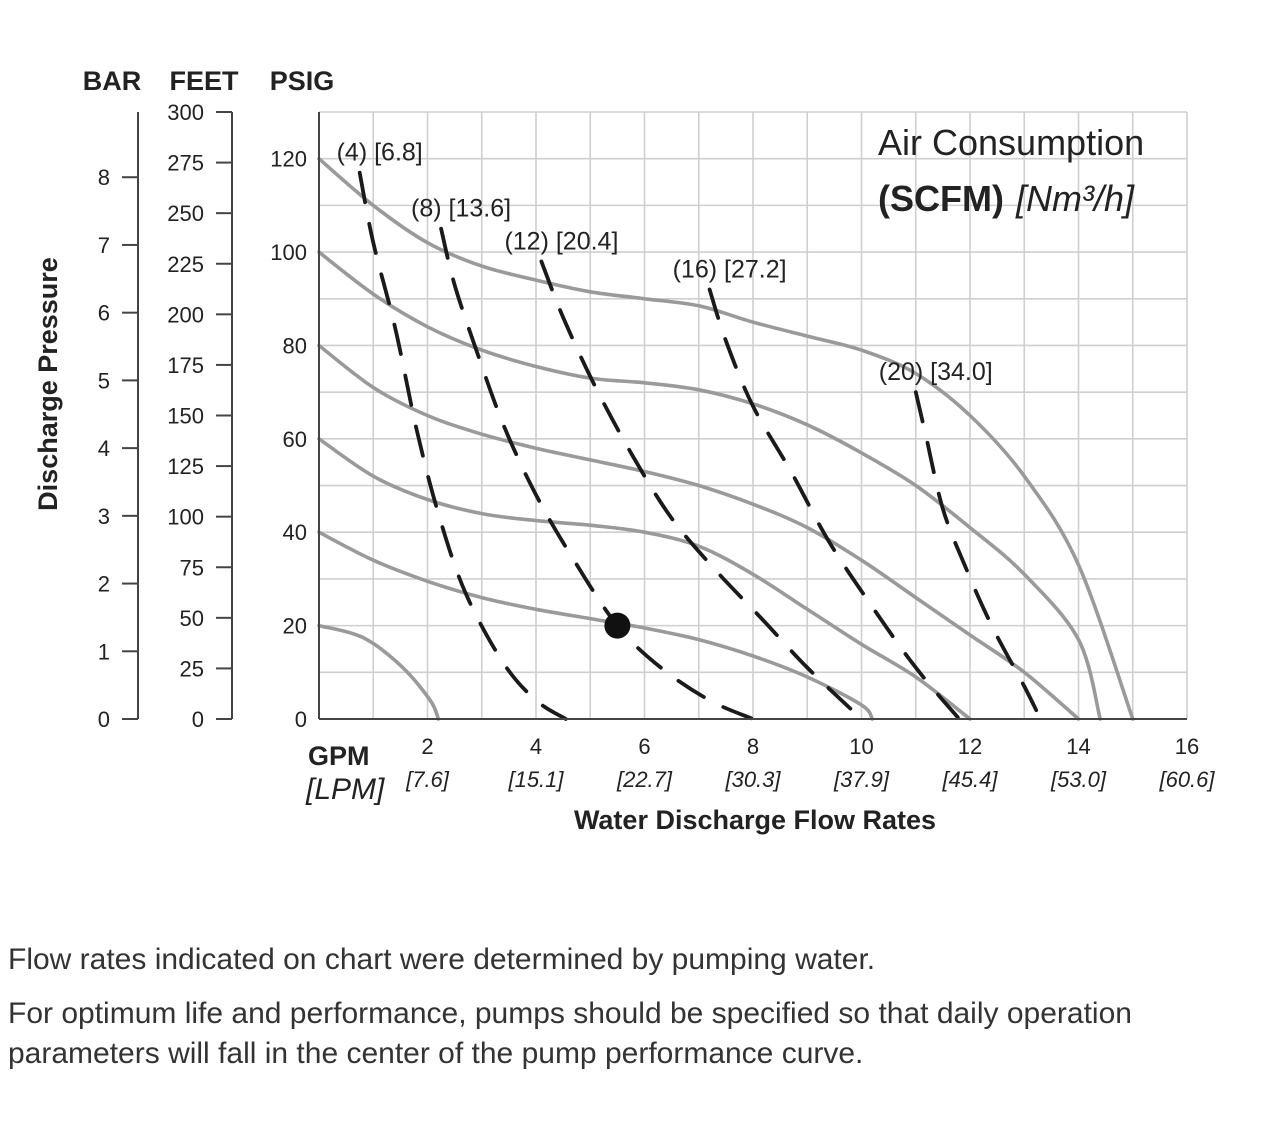 The image size is (1284, 1127). Describe the element at coordinates (48, 384) in the screenshot. I see `y-axis-title: Discharge Pressure` at that location.